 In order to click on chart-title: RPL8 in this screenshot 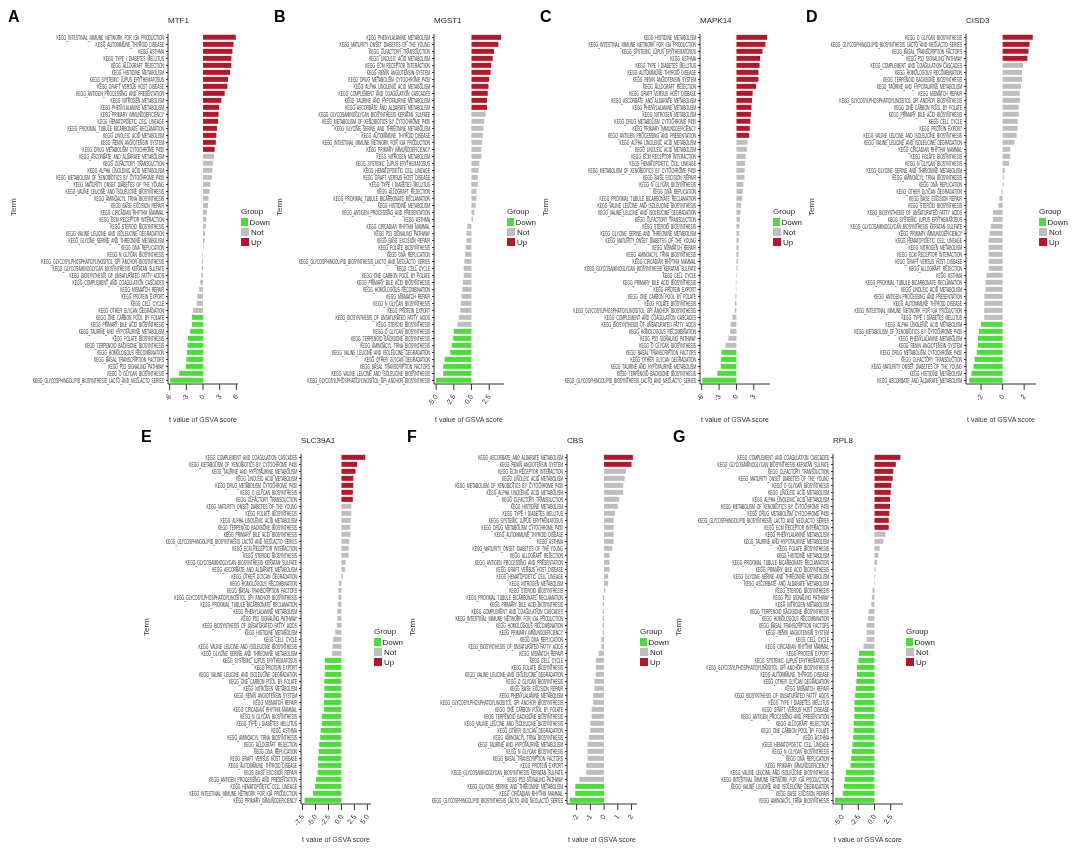, I will do `click(843, 441)`.